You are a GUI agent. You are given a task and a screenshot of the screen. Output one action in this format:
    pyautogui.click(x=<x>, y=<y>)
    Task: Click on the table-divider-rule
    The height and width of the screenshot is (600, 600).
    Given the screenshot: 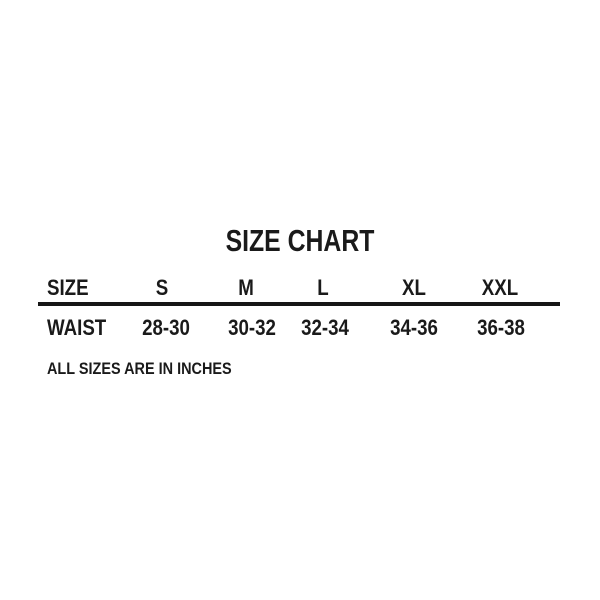 What is the action you would take?
    pyautogui.click(x=299, y=304)
    